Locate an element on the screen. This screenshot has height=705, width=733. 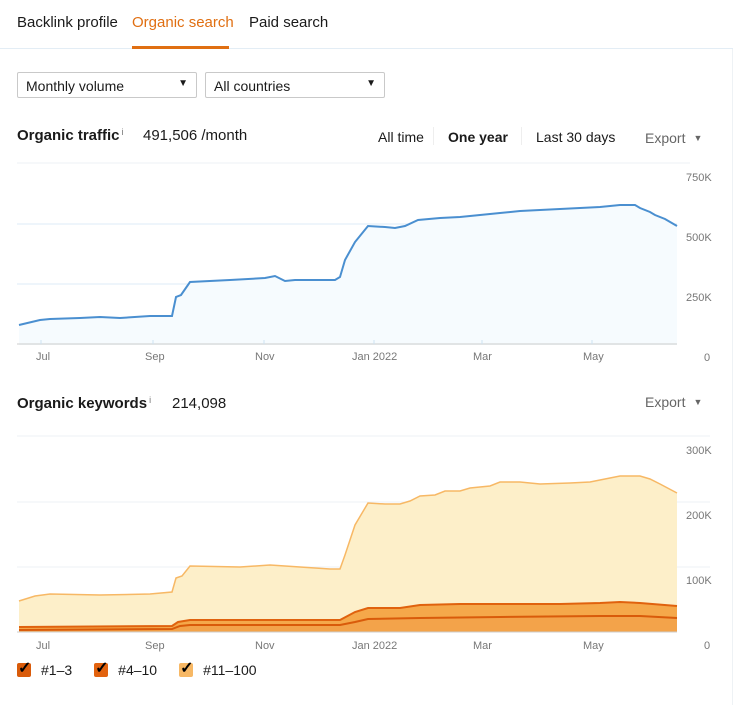
country-select-value: All countries is located at coordinates (252, 86).